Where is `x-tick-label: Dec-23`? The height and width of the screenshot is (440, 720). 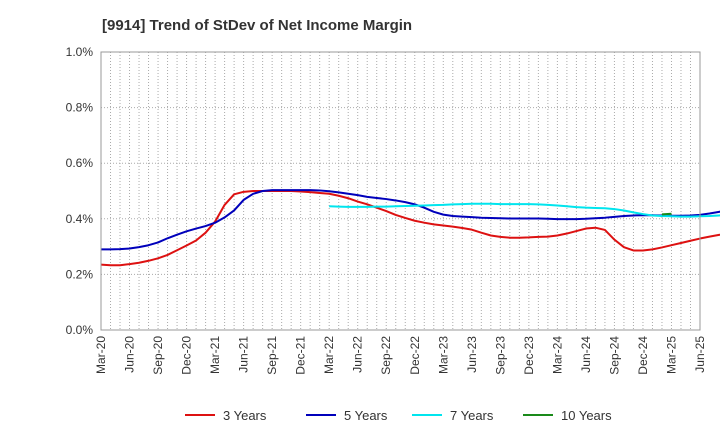 x-tick-label: Dec-23 is located at coordinates (529, 355).